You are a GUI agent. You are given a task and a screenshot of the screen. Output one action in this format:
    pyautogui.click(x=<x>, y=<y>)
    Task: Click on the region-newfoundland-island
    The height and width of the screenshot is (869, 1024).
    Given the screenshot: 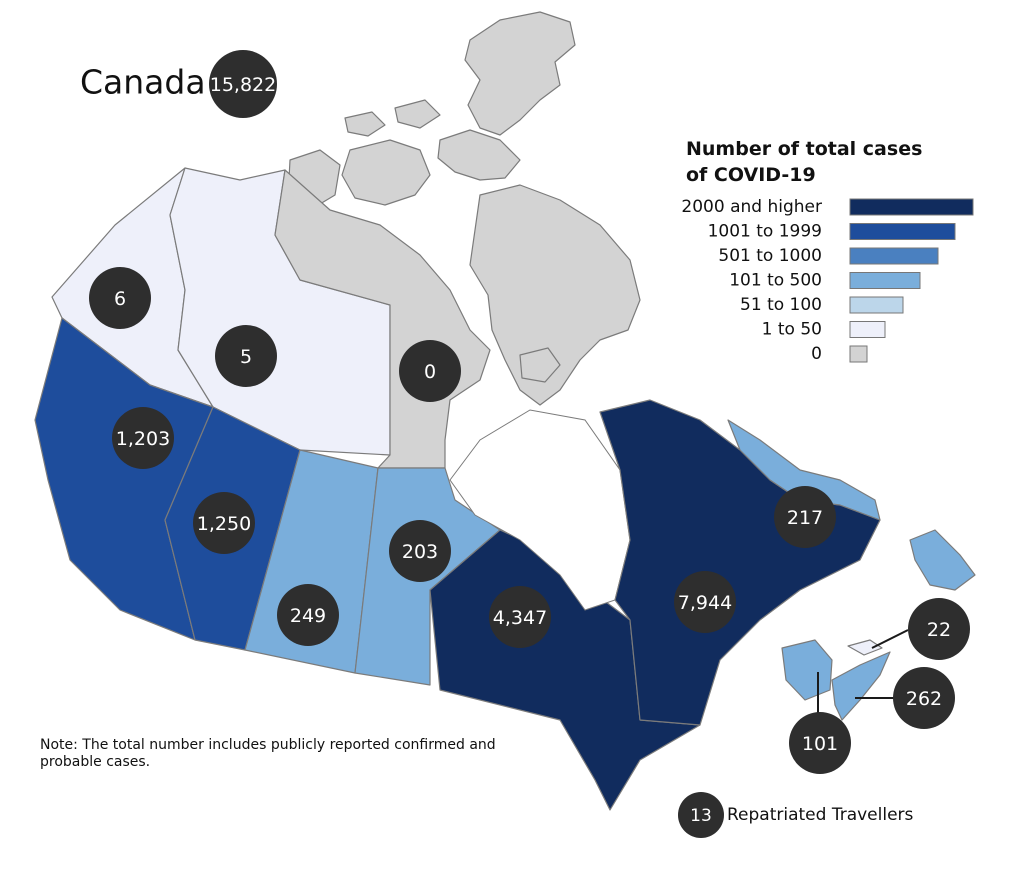 What is the action you would take?
    pyautogui.click(x=942, y=560)
    